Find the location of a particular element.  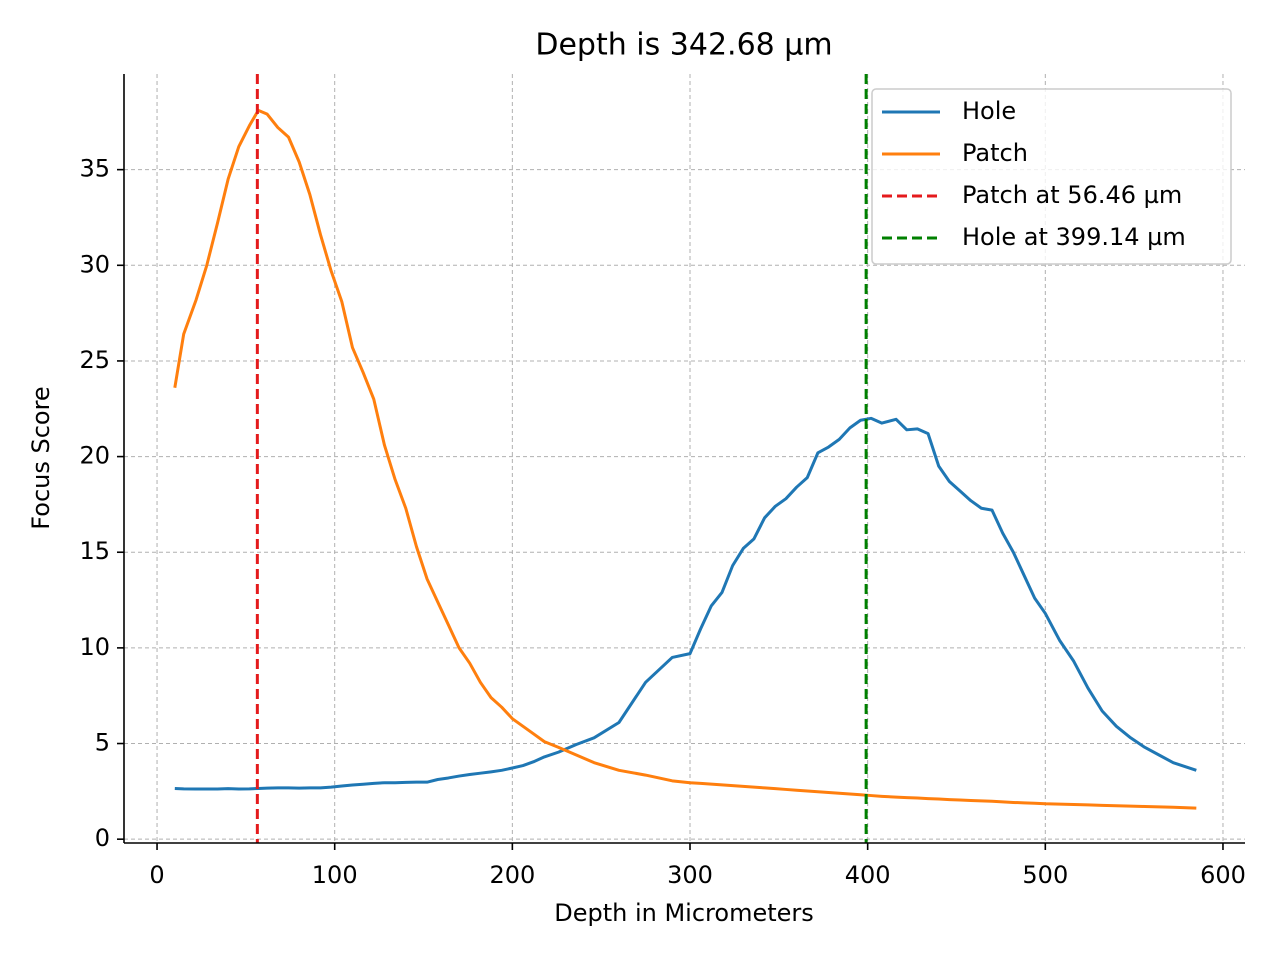

y-tick-label: 10 is located at coordinates (94, 647).